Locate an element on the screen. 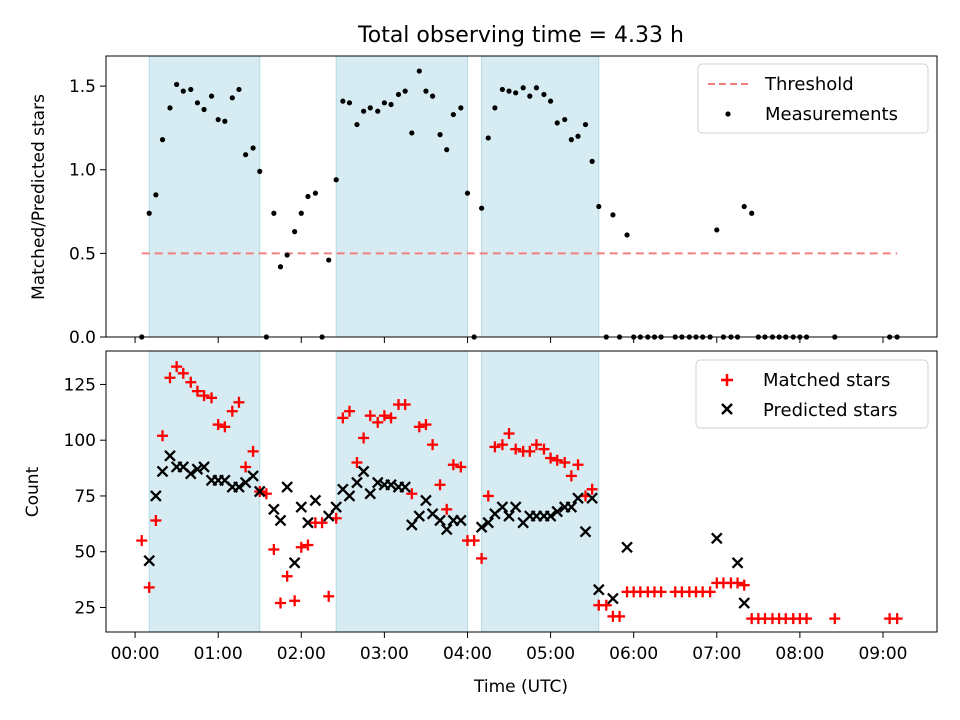 The width and height of the screenshot is (960, 720). legend-measurements-label: Measurements is located at coordinates (831, 114).